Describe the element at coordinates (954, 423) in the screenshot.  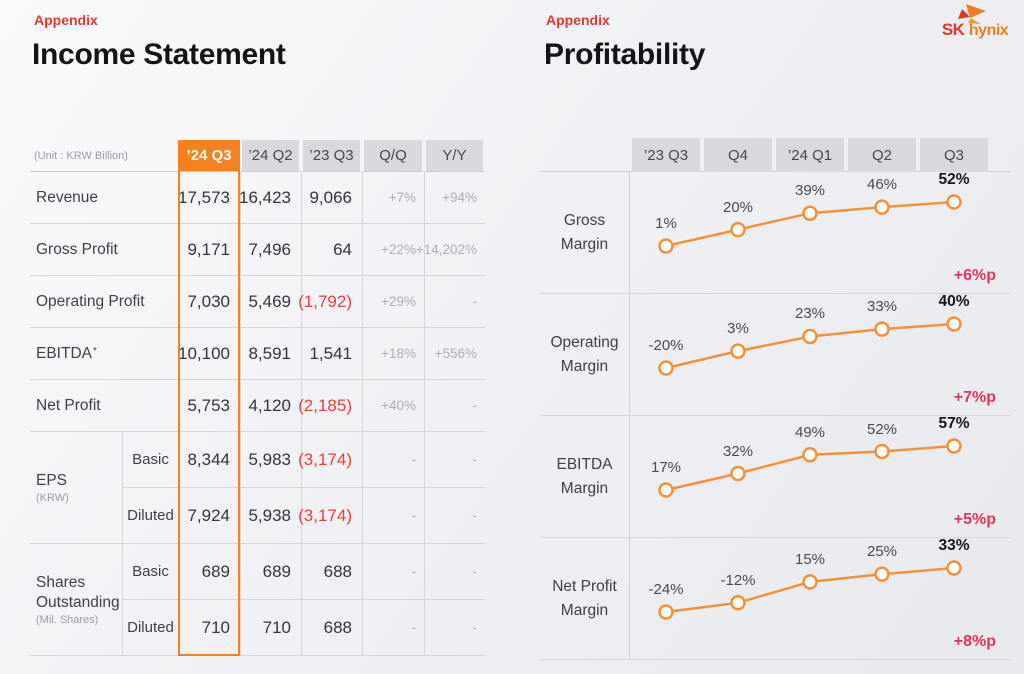
I see `data-point-label: 57%` at that location.